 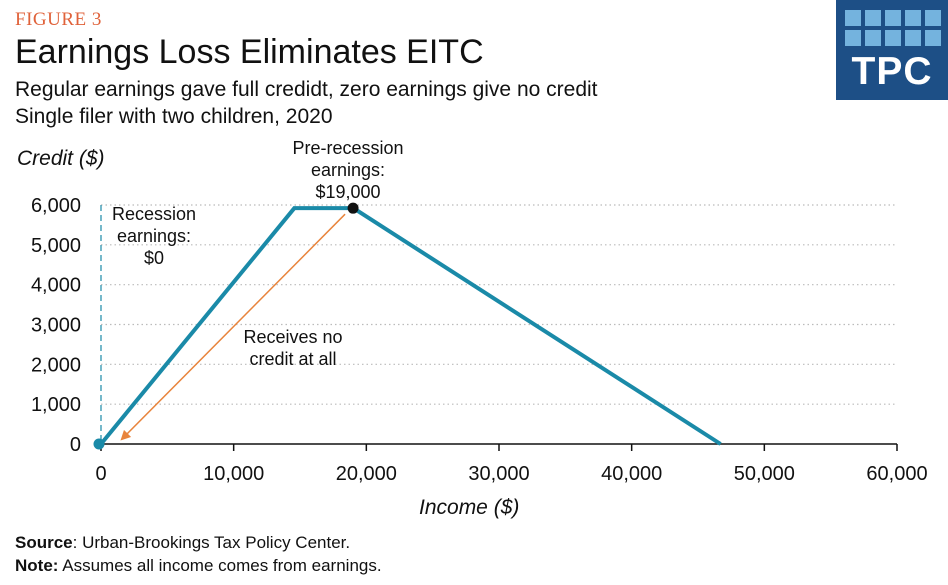 What do you see at coordinates (764, 474) in the screenshot?
I see `x-tick-label: 50,000` at bounding box center [764, 474].